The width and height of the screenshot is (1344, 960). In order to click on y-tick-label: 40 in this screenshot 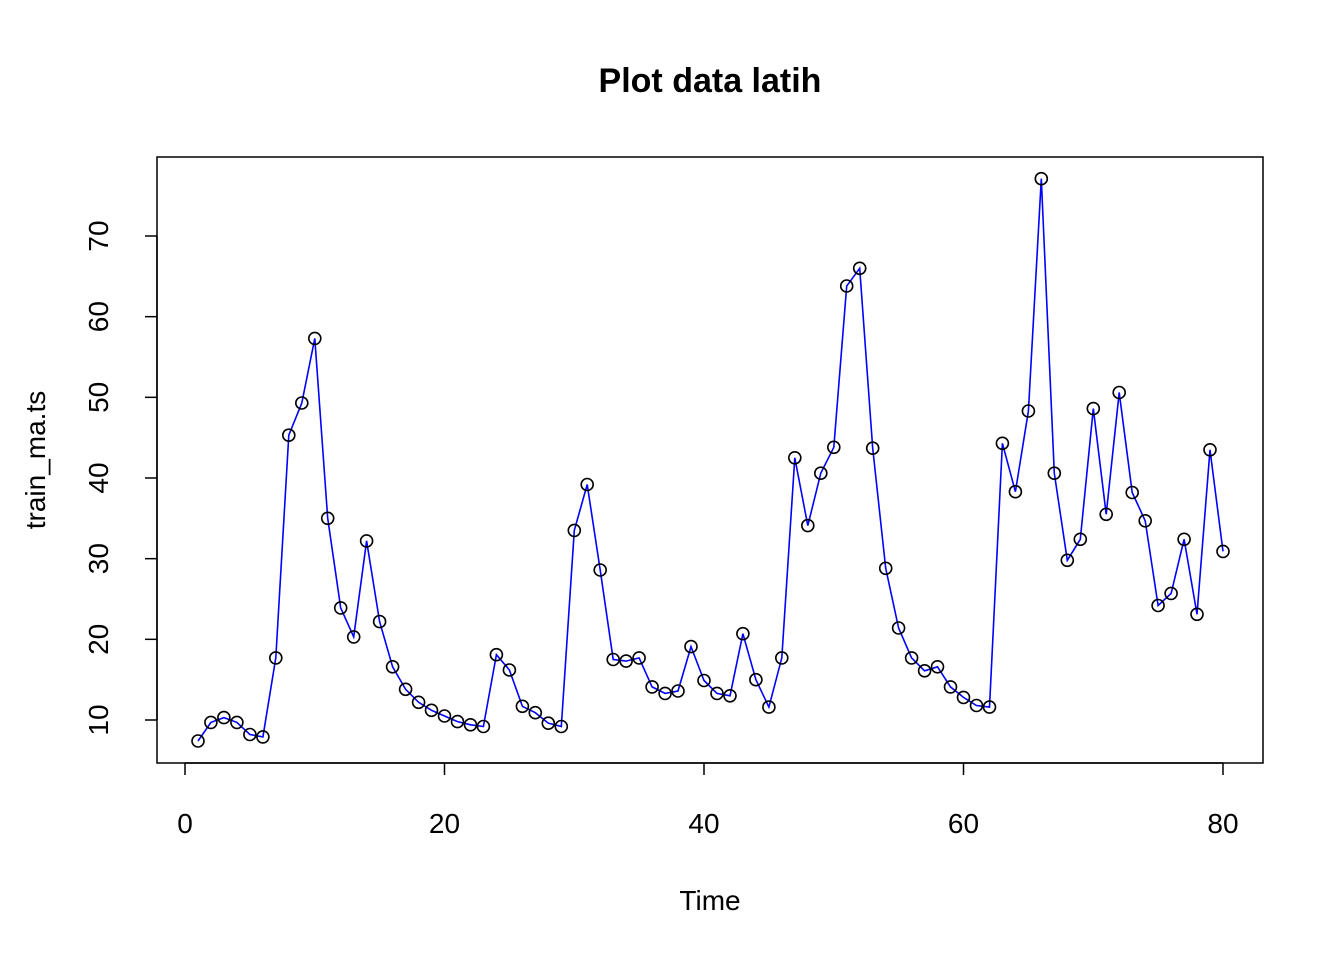, I will do `click(98, 477)`.